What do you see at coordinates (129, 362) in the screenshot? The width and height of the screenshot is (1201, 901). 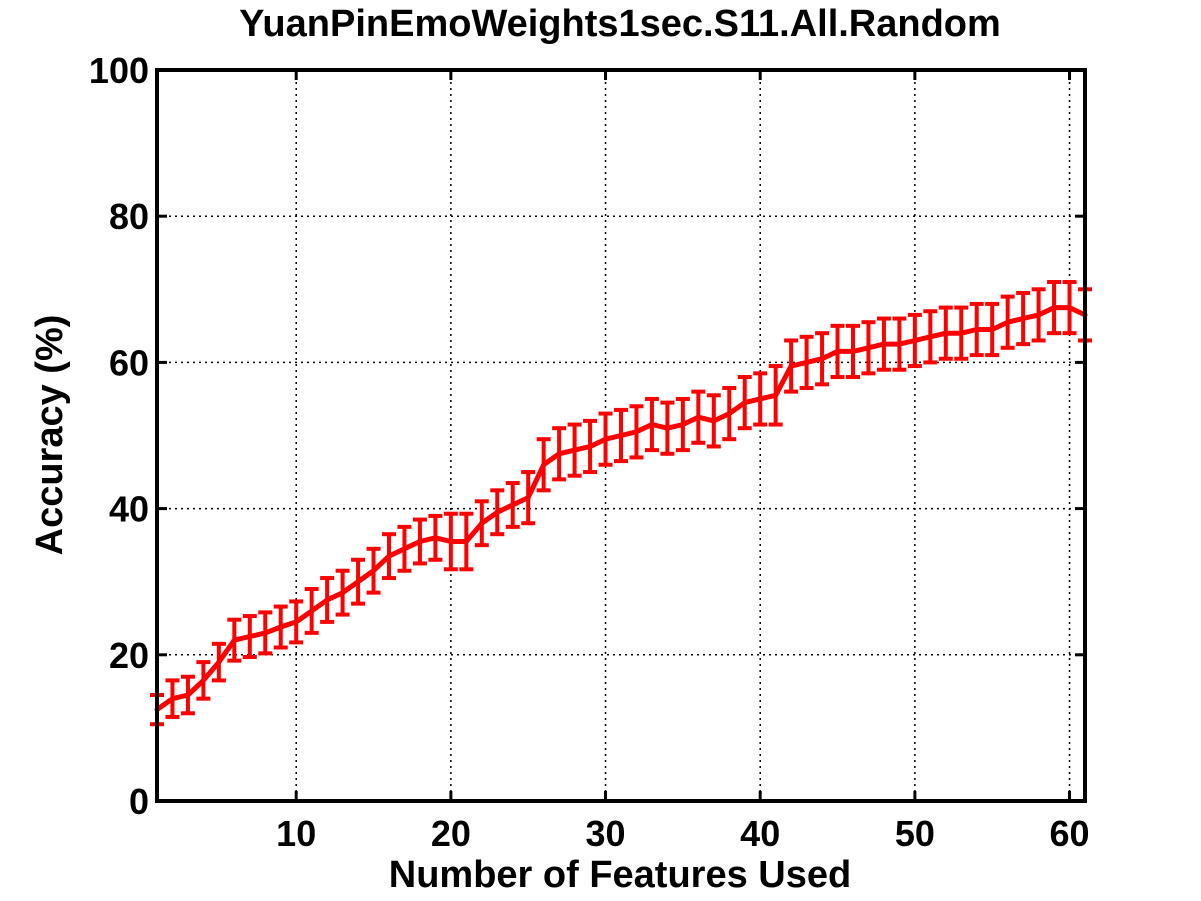 I see `y-tick-label: 60` at bounding box center [129, 362].